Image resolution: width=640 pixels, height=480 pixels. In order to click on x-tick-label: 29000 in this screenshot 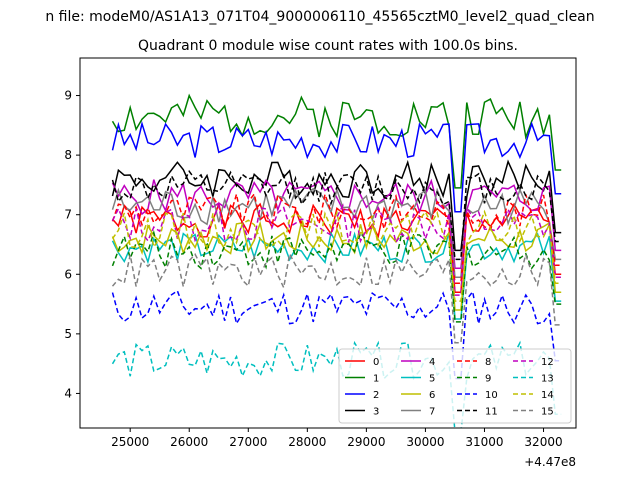, I will do `click(366, 442)`.